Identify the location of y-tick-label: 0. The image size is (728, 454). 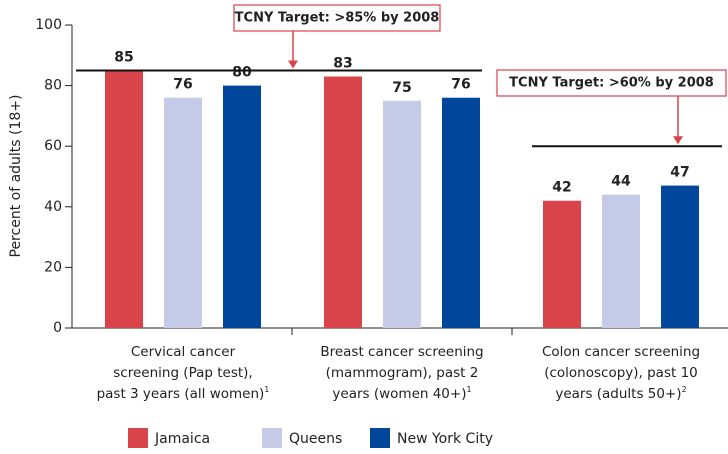
(57, 328).